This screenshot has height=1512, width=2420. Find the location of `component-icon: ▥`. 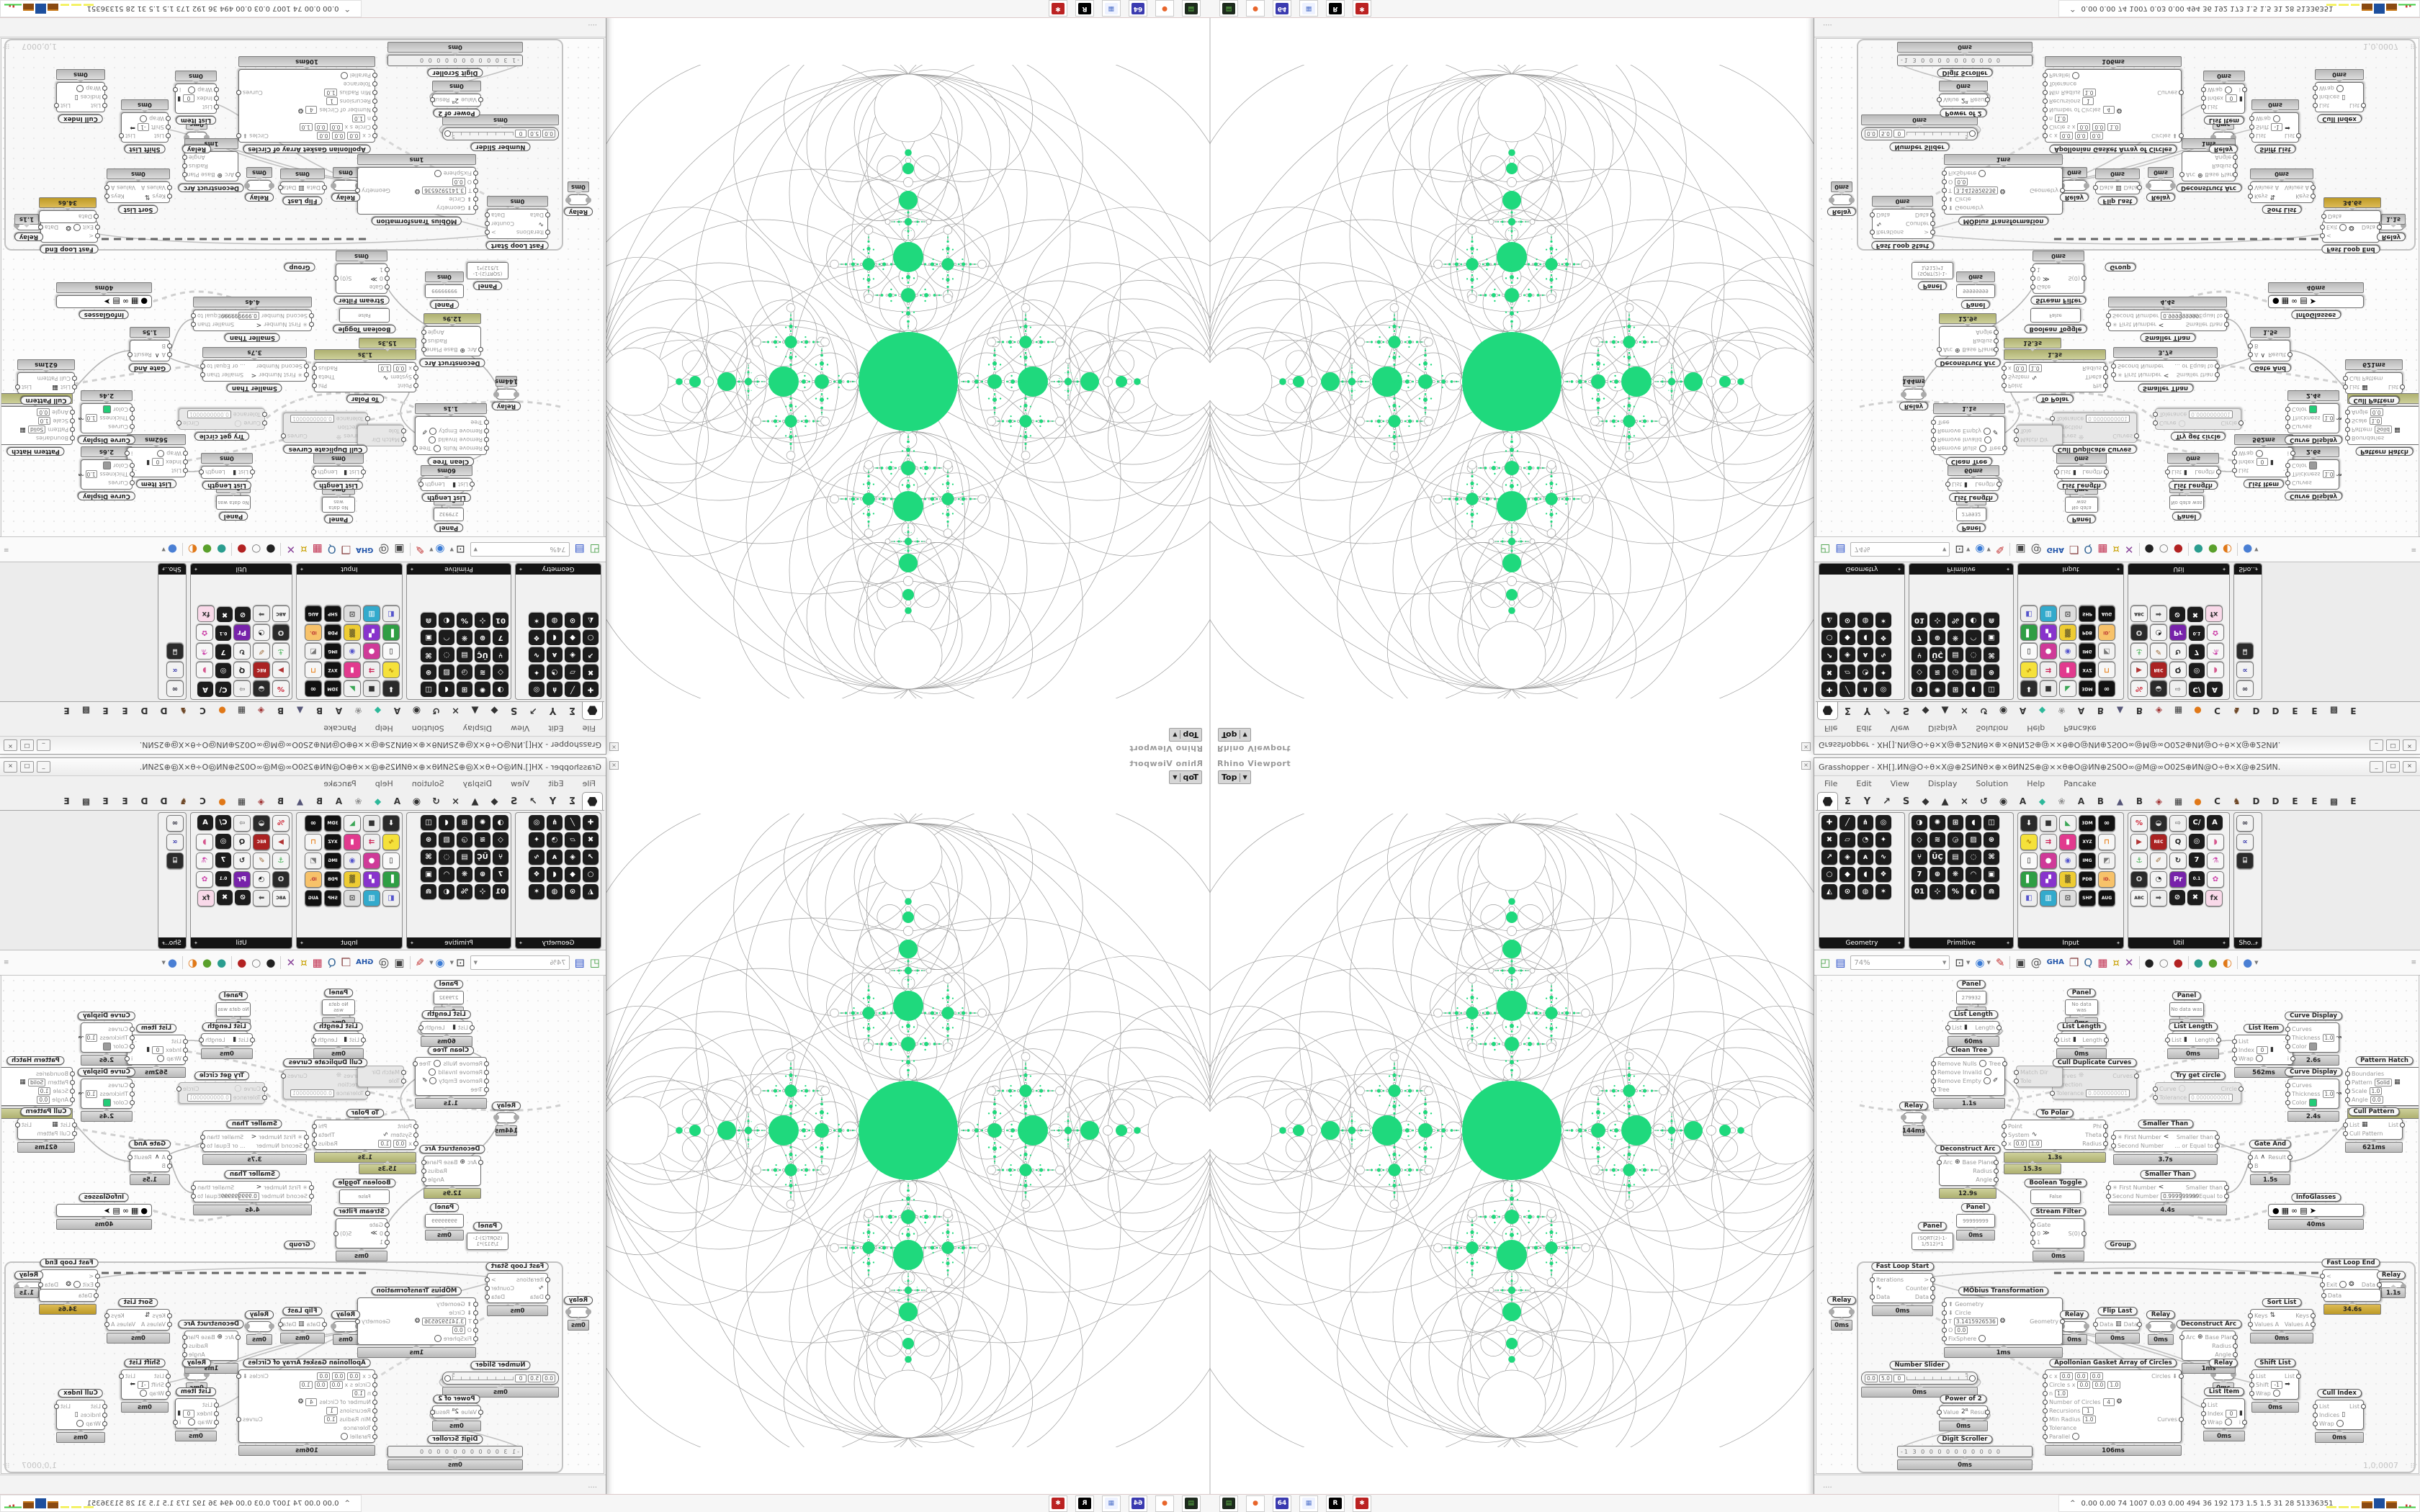

component-icon: ▥ is located at coordinates (2048, 614).